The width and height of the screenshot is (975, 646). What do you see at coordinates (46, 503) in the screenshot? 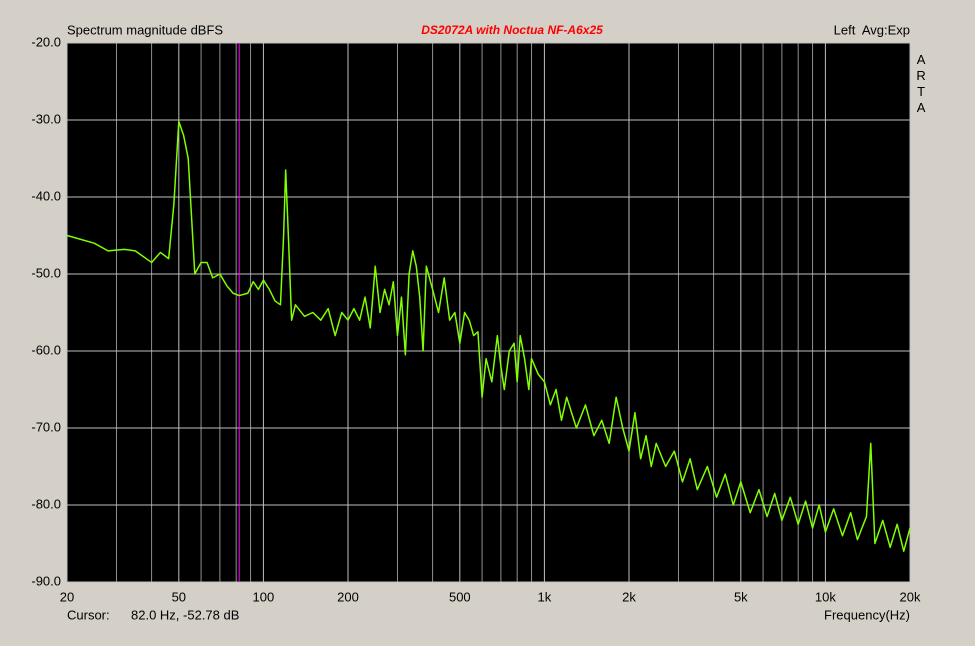
I see `y-tick-label: -80.0` at bounding box center [46, 503].